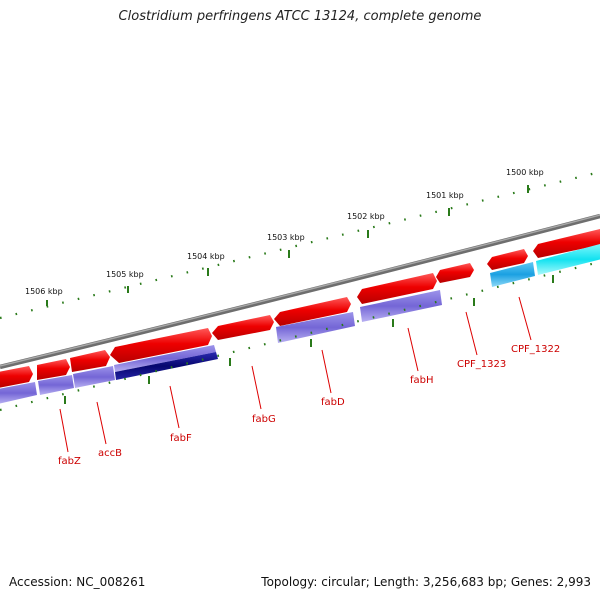 This screenshot has height=600, width=600. I want to click on gene-label-cpf-1322: CPF_1322, so click(535, 349).